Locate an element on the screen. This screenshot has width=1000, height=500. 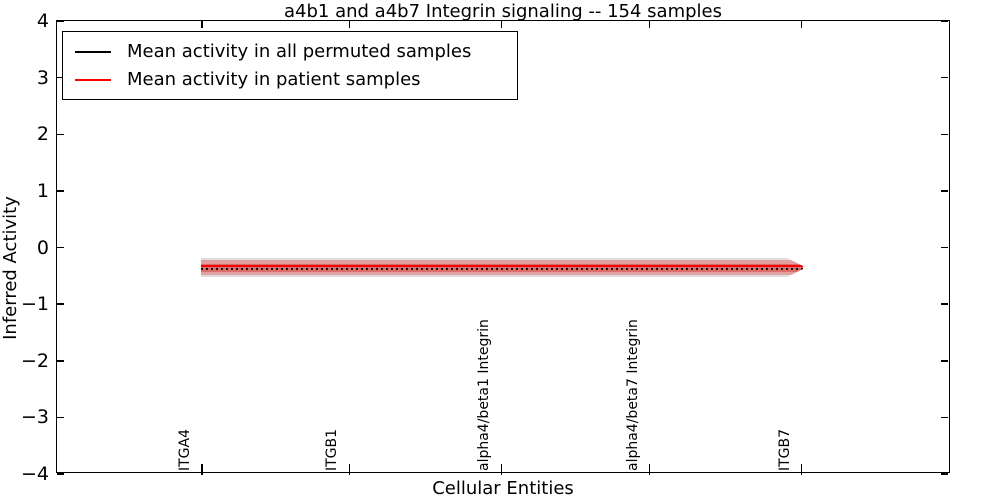
y-tick-label: 2 is located at coordinates (42, 134).